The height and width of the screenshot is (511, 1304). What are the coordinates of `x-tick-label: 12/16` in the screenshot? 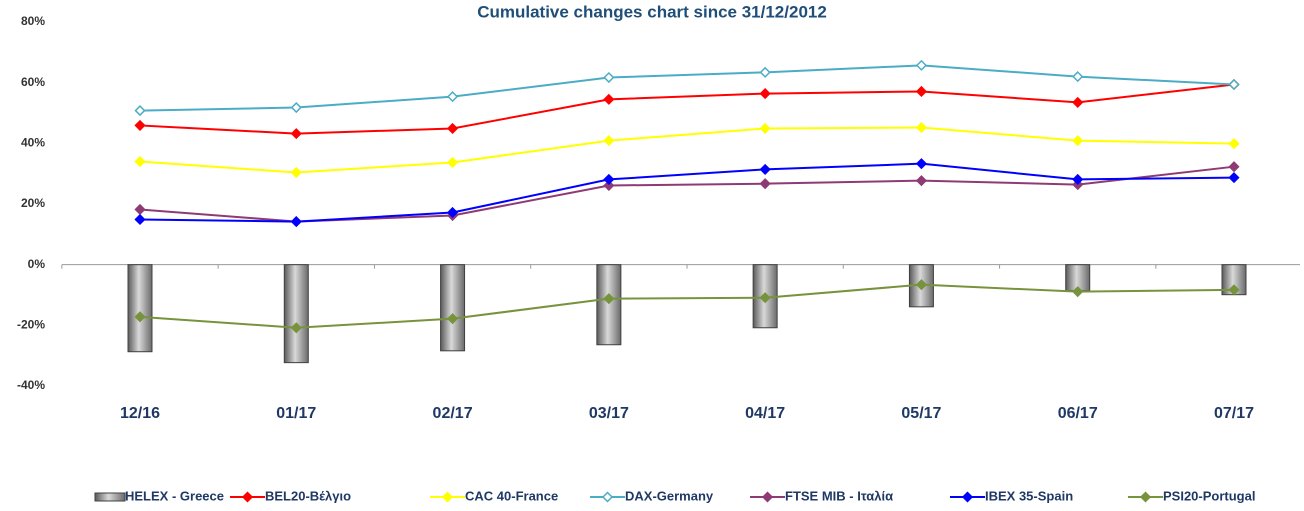 It's located at (140, 413).